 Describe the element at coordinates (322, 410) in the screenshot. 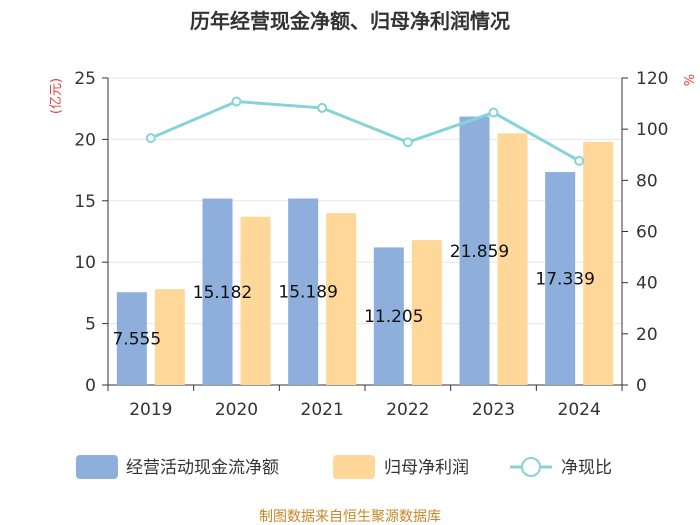

I see `x-tick-label: 2021` at that location.